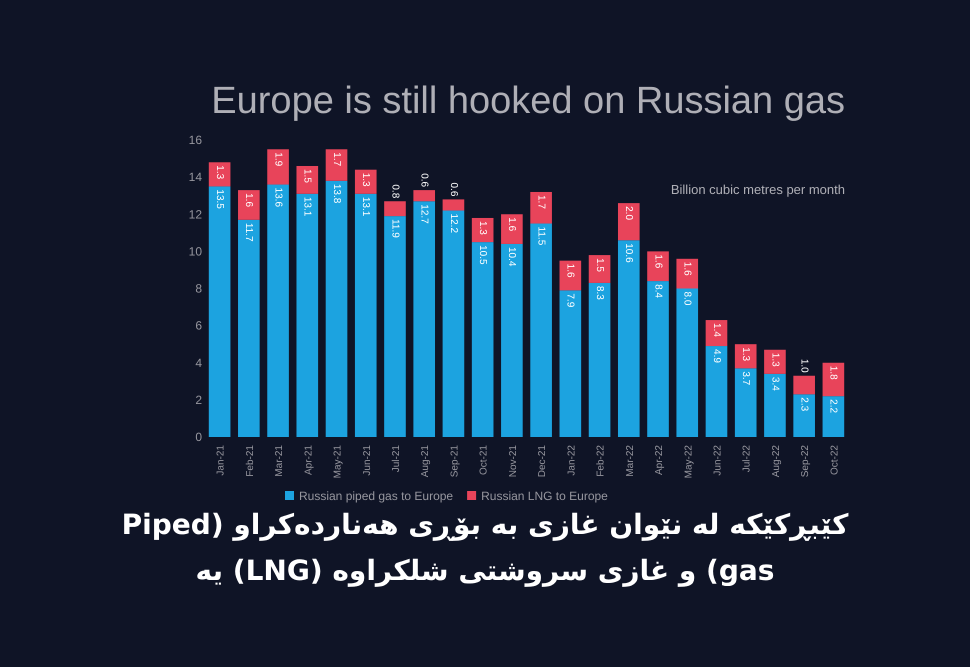 The width and height of the screenshot is (970, 667). I want to click on data-label: 13.5, so click(219, 199).